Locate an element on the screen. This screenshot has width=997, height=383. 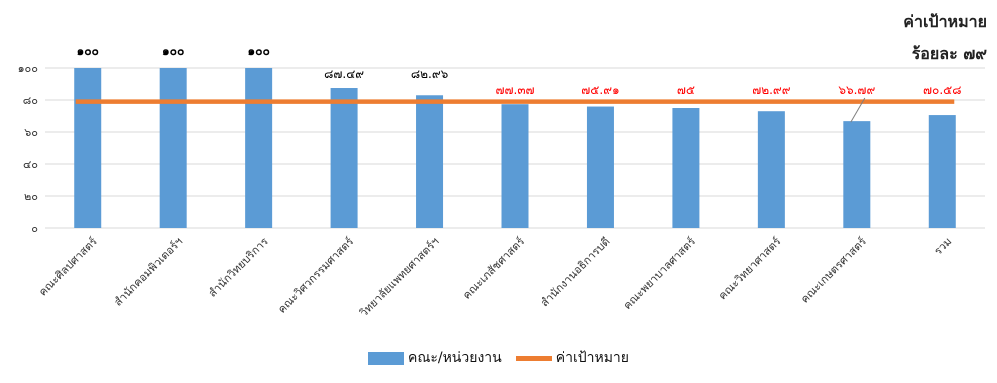
y-tick-label: ๒๐ is located at coordinates (31, 196).